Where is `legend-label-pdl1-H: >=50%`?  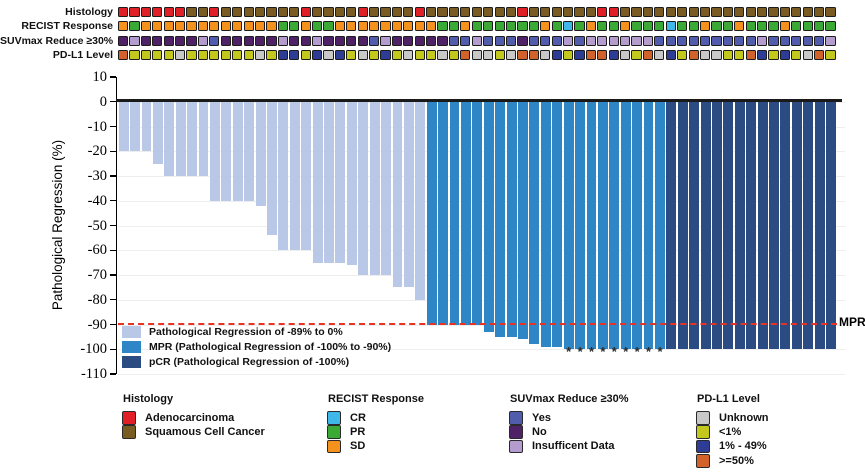
legend-label-pdl1-H: >=50% is located at coordinates (736, 460).